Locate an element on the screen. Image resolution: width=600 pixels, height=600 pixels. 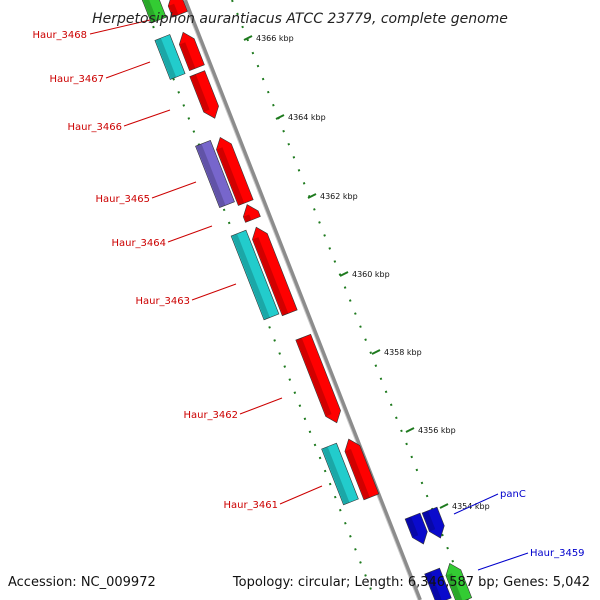
gene-label: Haur_3465 is located at coordinates (122, 199).